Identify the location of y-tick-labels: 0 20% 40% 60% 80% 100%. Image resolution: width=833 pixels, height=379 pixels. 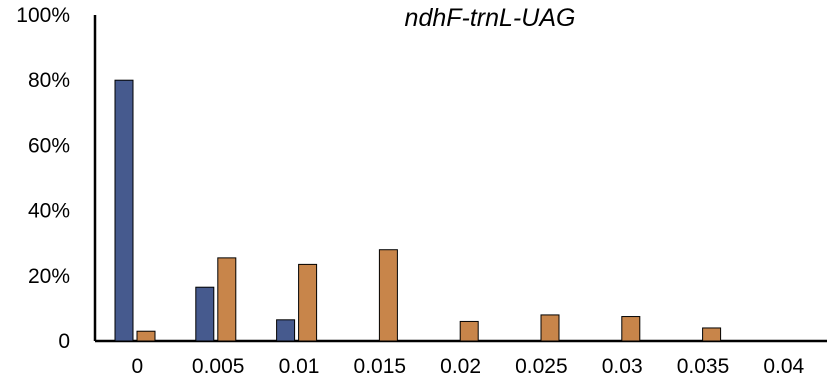
(43, 178).